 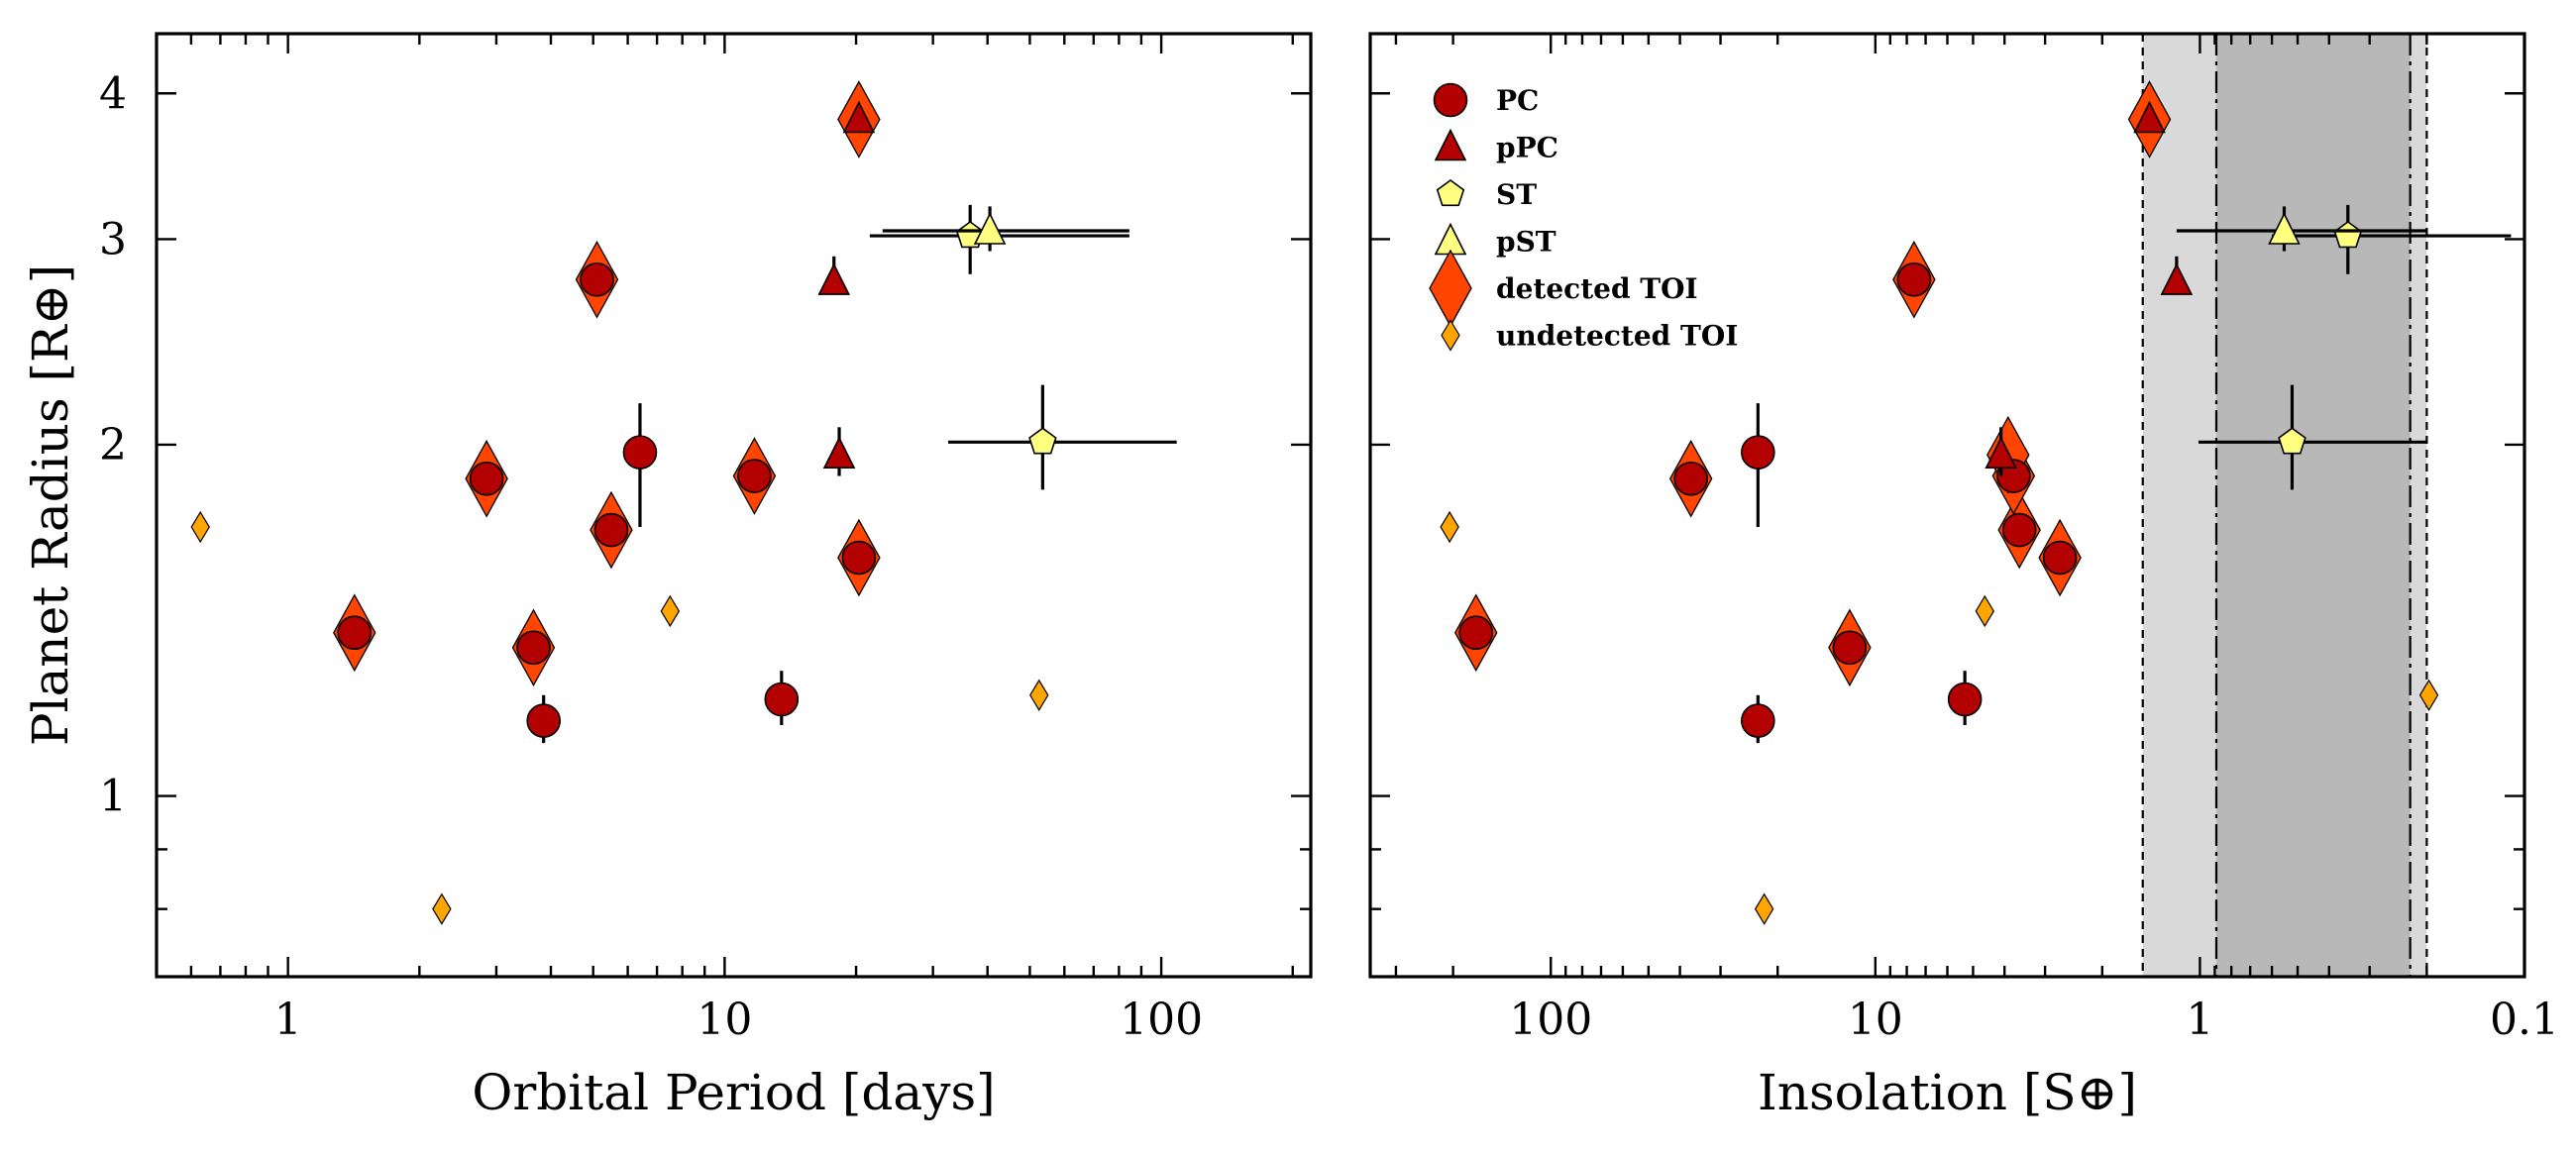 What do you see at coordinates (1597, 288) in the screenshot?
I see `legend-label: detected TOI` at bounding box center [1597, 288].